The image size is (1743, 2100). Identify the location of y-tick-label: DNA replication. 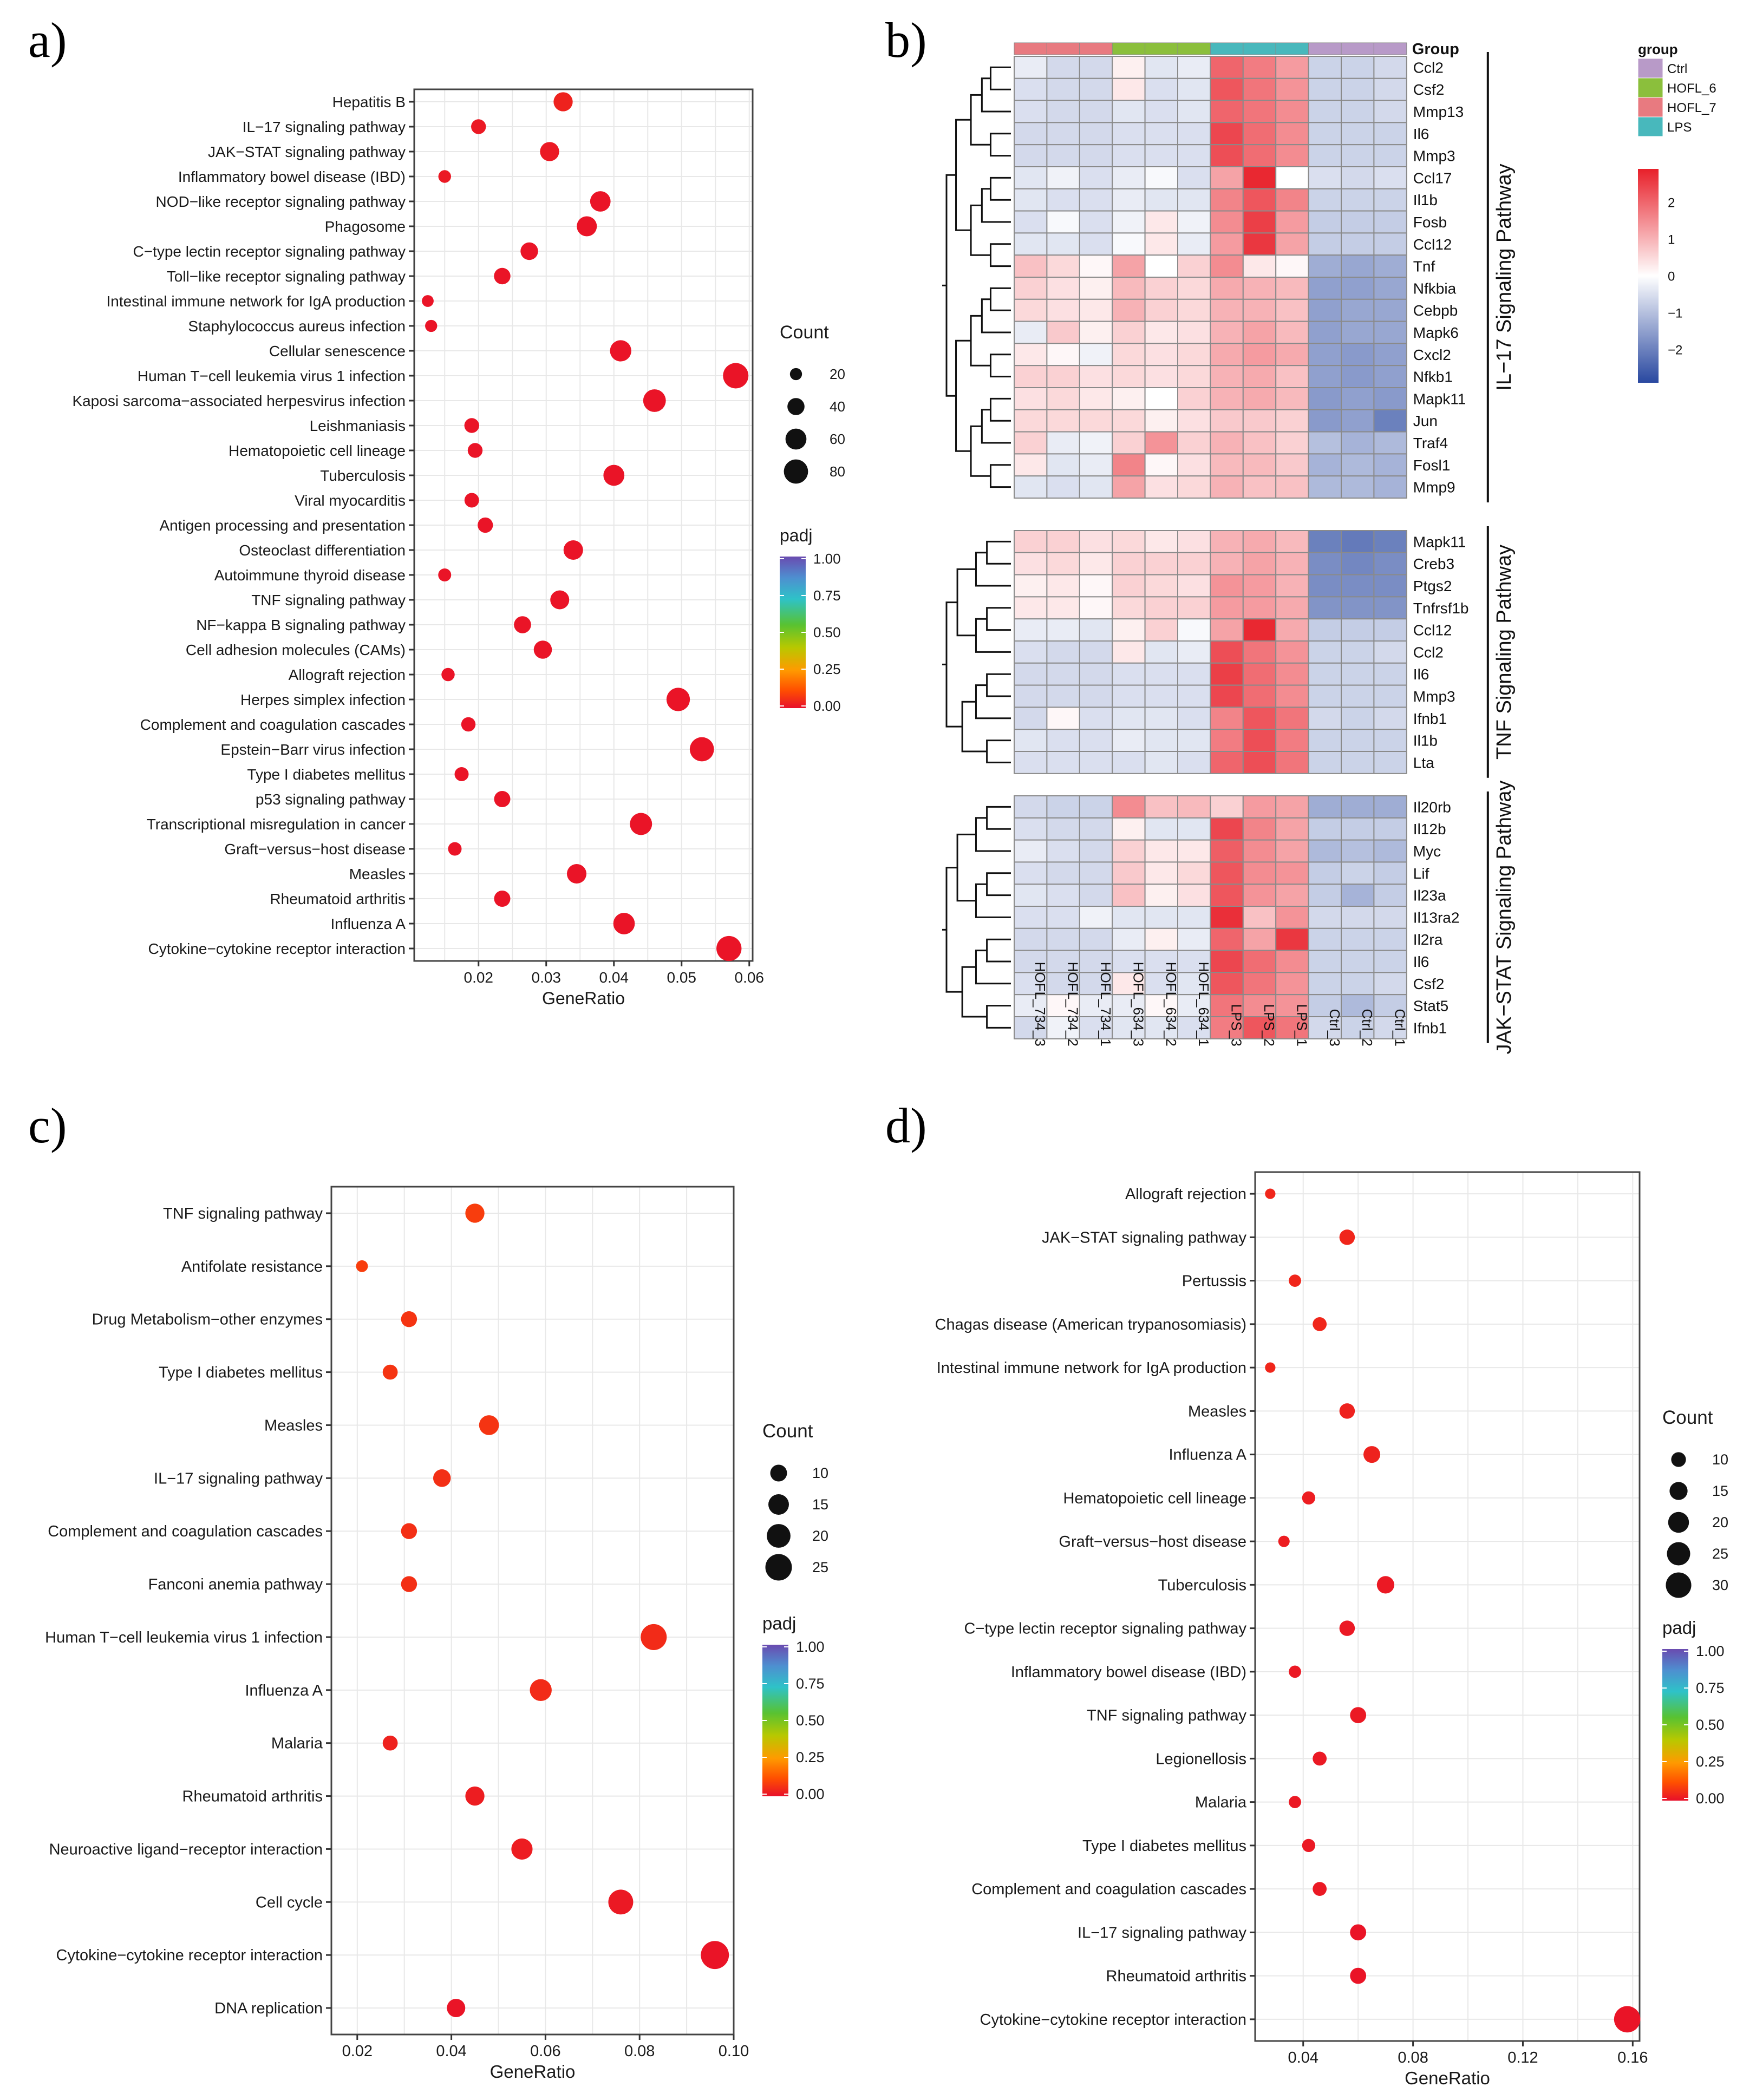
(268, 2009).